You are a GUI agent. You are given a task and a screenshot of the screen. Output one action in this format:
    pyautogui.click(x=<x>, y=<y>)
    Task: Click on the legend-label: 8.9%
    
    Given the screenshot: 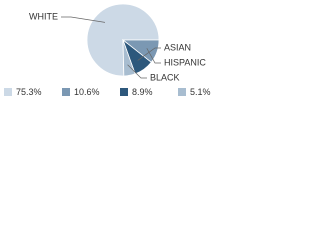 What is the action you would take?
    pyautogui.click(x=142, y=92)
    